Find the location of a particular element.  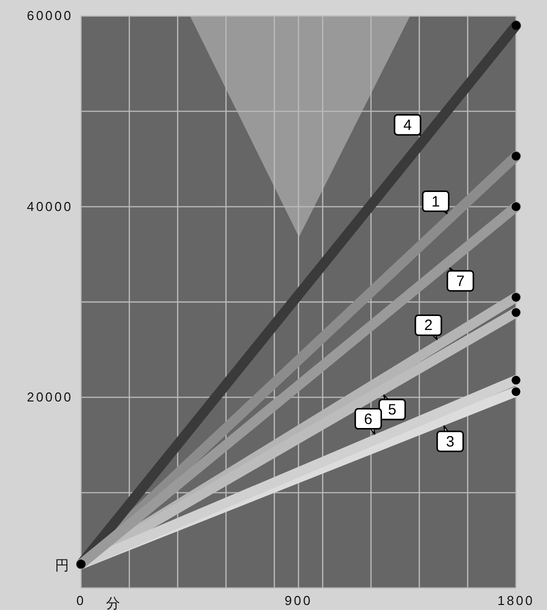

x-tick-label: 1800 is located at coordinates (516, 600).